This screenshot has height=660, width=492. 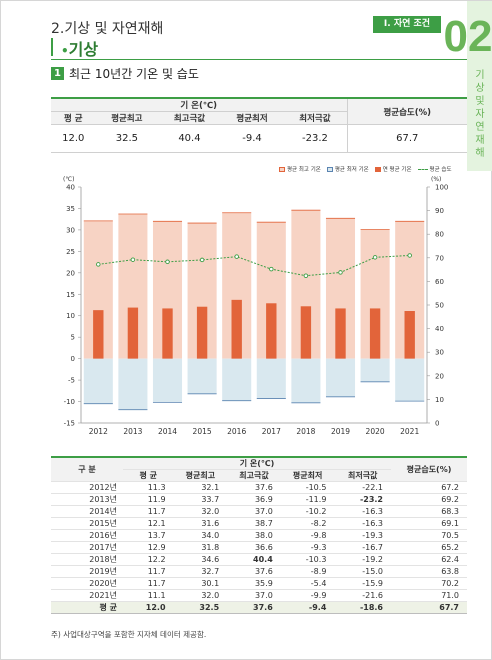 What do you see at coordinates (57, 73) in the screenshot?
I see `item-number-badge: 1` at bounding box center [57, 73].